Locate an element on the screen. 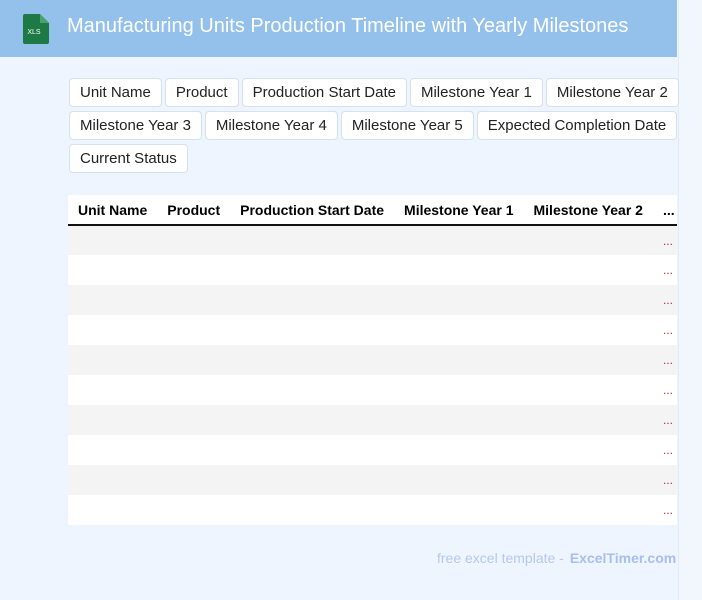 Image resolution: width=702 pixels, height=600 pixels. column-header: Milestone Year 1 is located at coordinates (459, 210).